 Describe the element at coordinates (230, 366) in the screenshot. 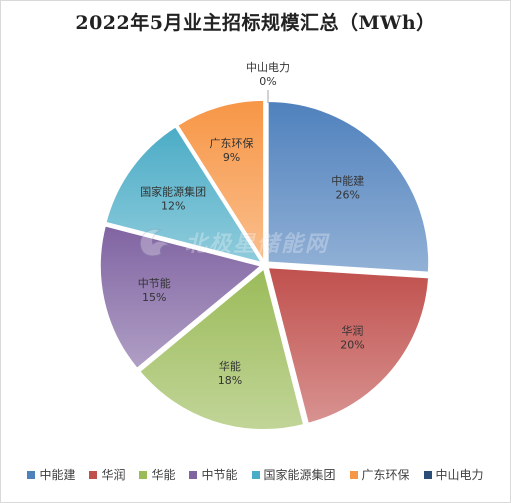

I see `slice-name-label-3: 华能` at that location.